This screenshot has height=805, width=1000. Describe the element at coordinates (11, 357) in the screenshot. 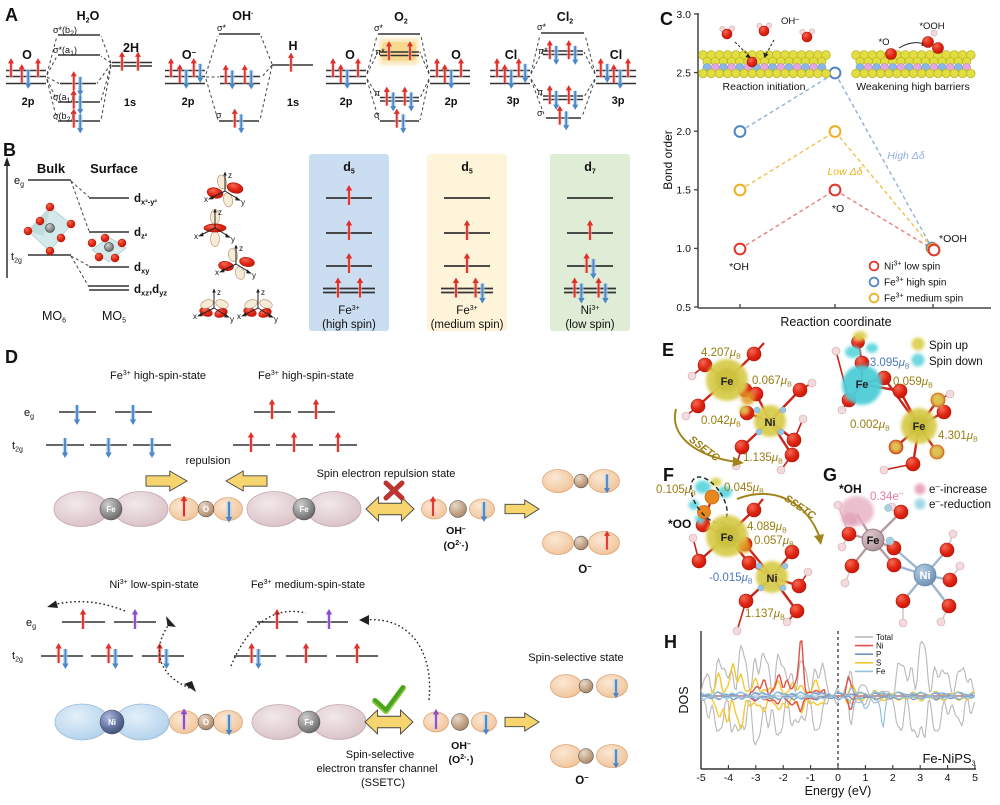

I see `svg-text: D` at that location.